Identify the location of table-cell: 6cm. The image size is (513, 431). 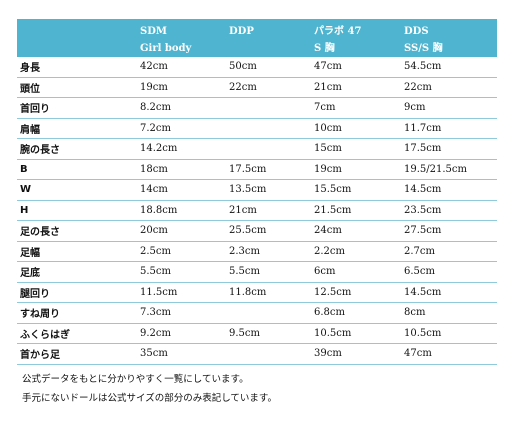
(355, 272).